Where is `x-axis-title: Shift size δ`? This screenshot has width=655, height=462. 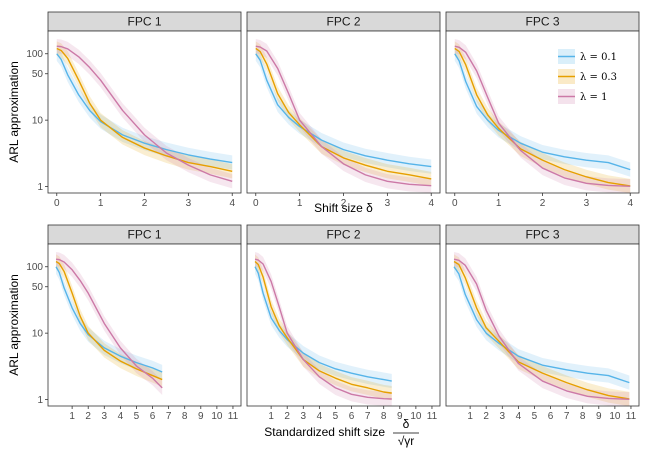 x-axis-title: Shift size δ is located at coordinates (343, 208).